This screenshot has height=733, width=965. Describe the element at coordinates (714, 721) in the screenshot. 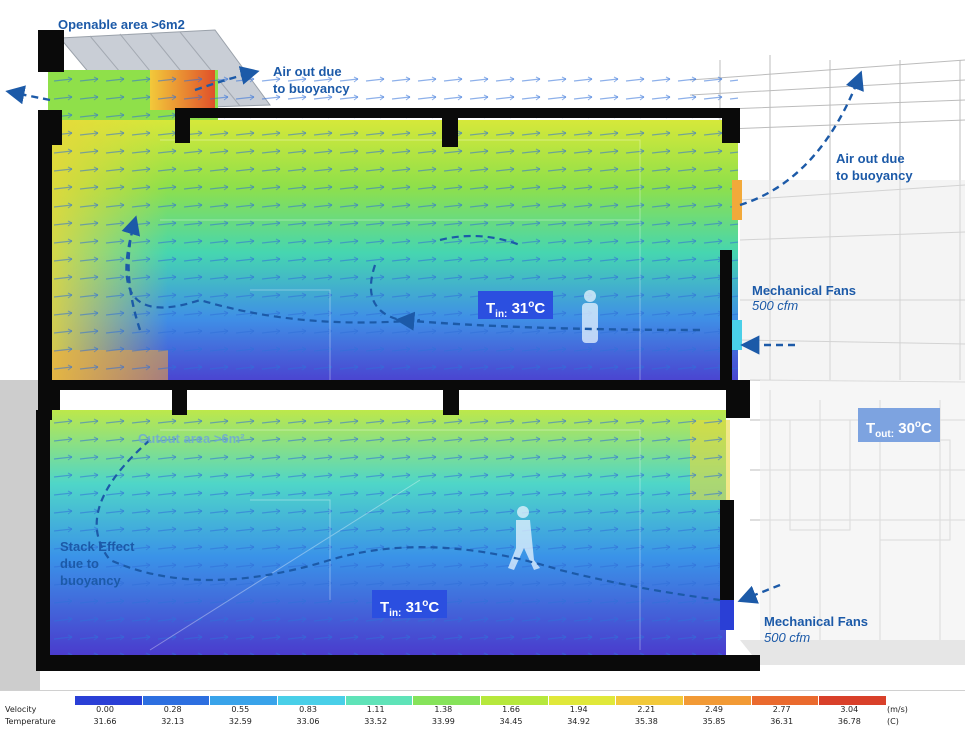

I see `legend-temperature-value: 35.85` at that location.